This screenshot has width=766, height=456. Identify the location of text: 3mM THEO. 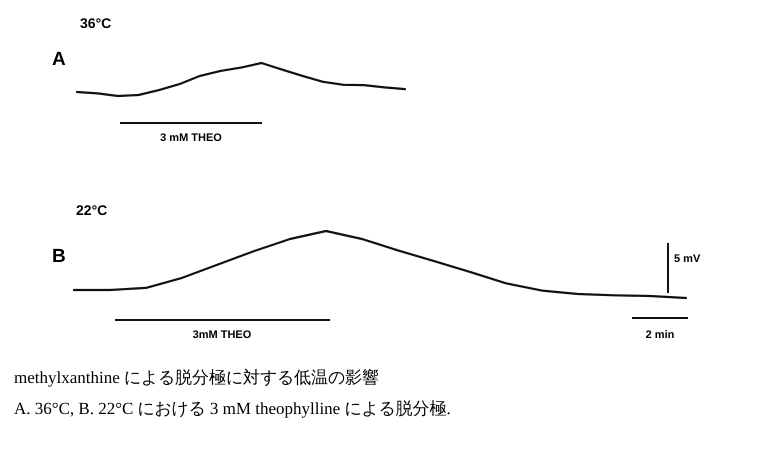
(222, 335).